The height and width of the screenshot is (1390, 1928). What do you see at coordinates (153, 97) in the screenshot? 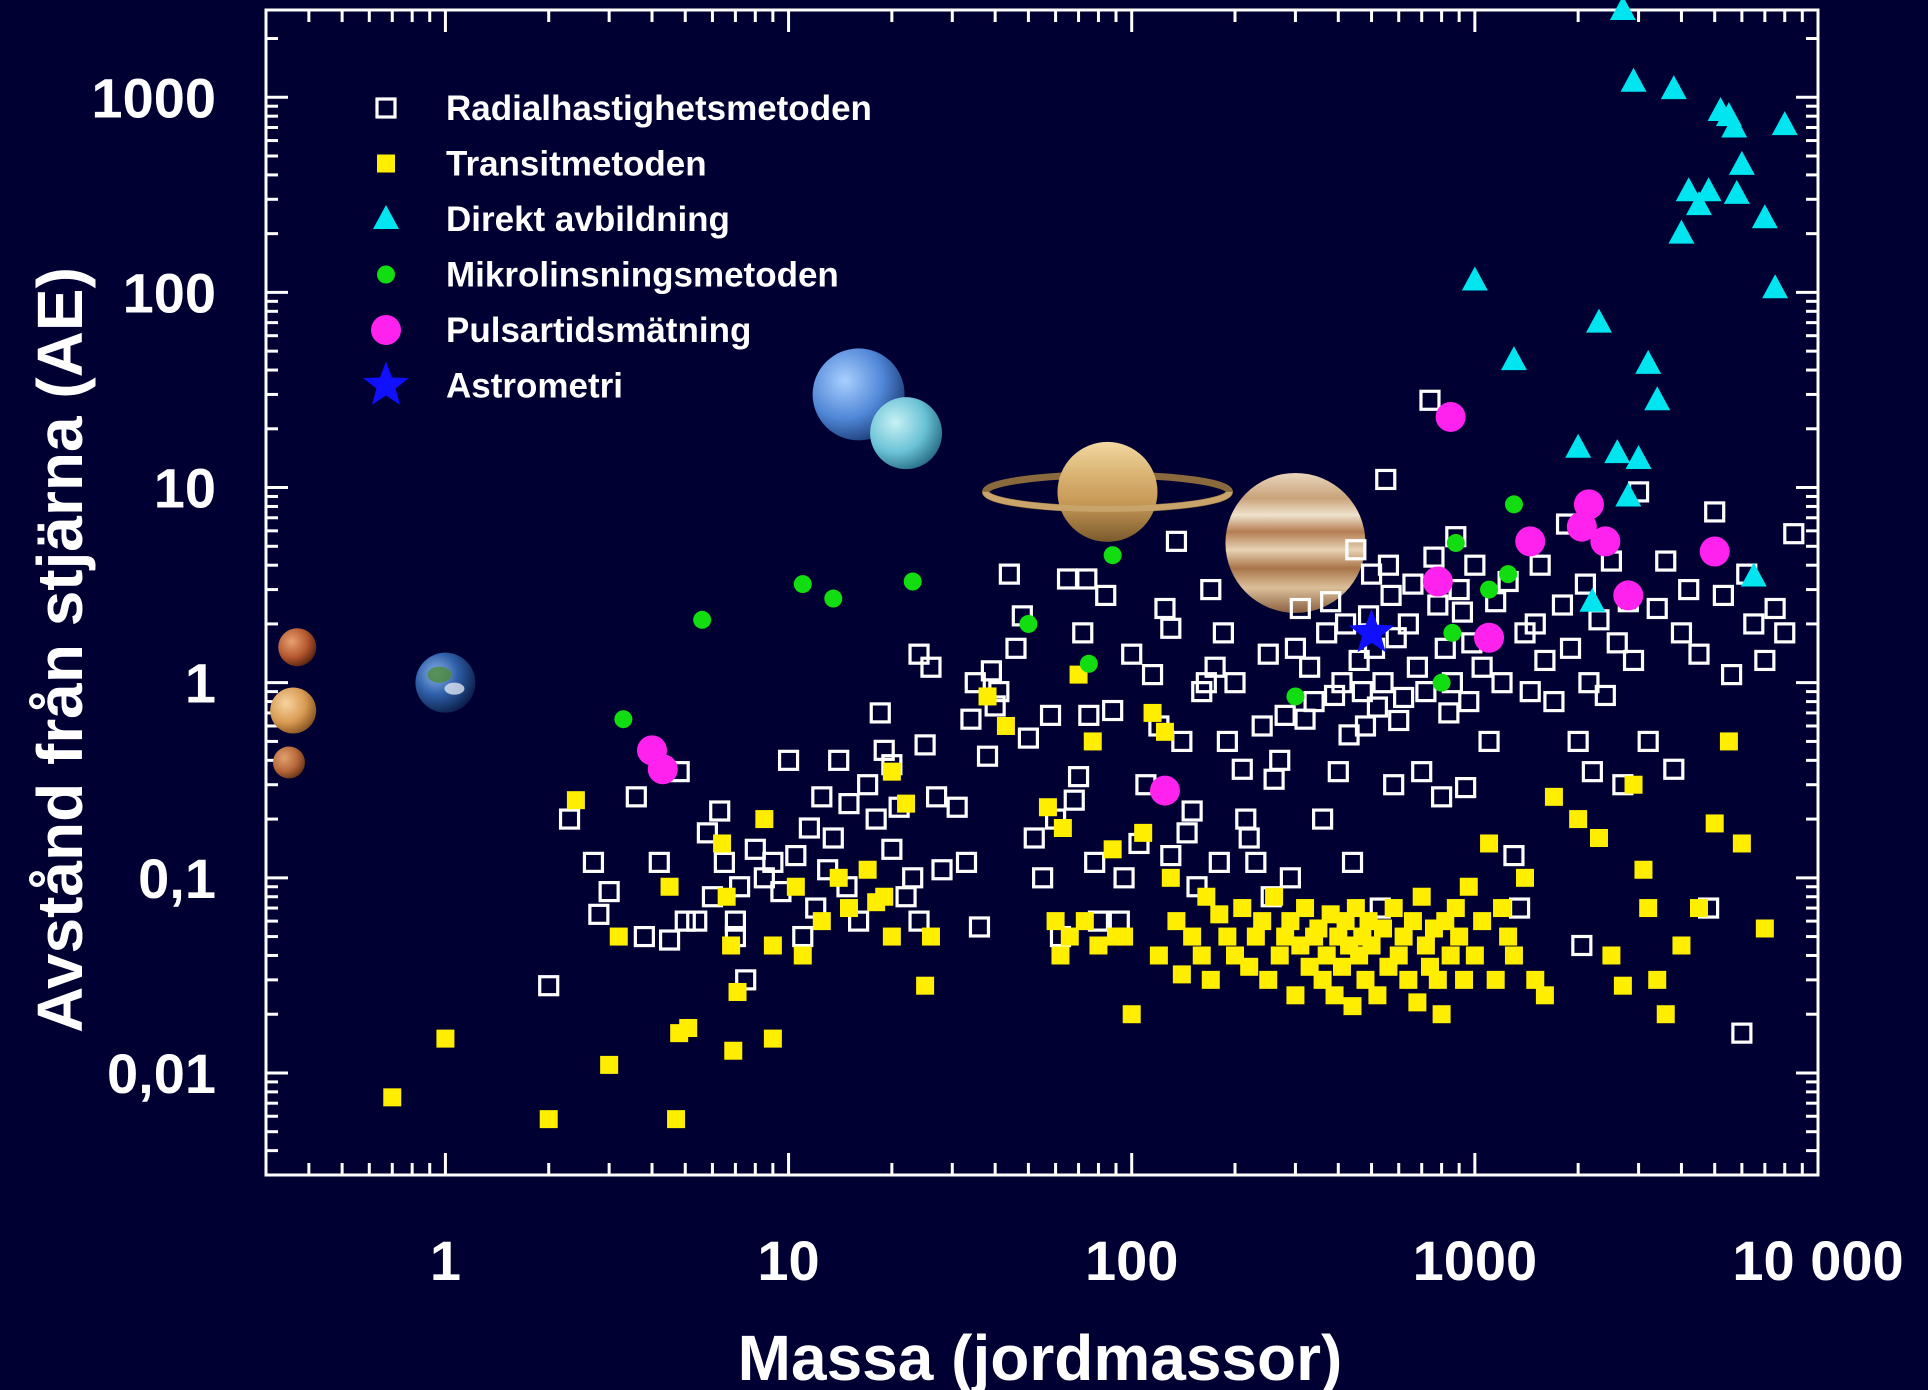
I see `y-tick-label: 1000` at bounding box center [153, 97].